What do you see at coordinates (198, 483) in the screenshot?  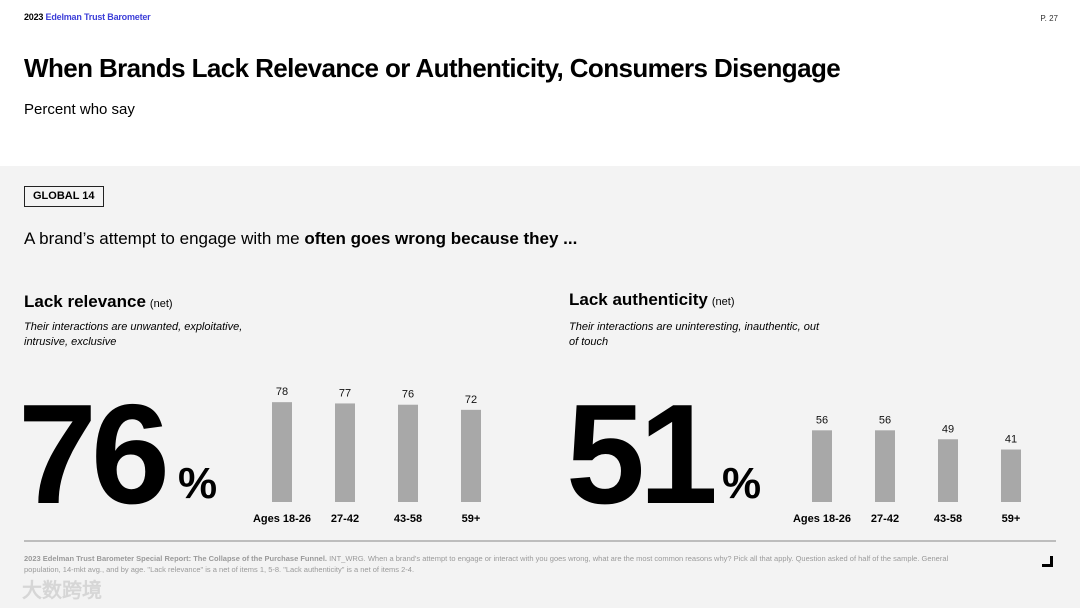 I see `percent-sign-relevance: %` at bounding box center [198, 483].